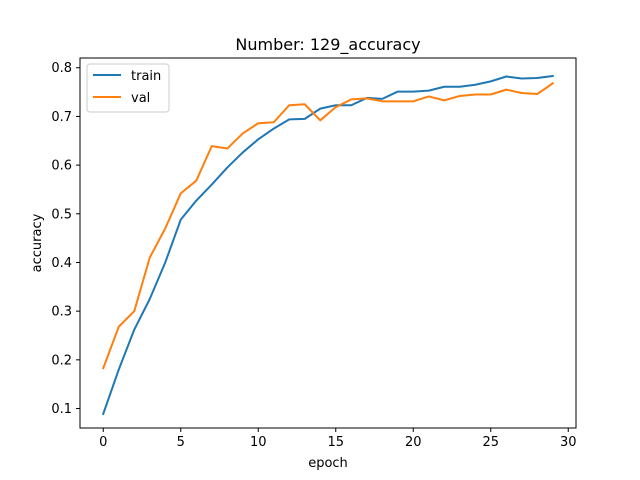  Describe the element at coordinates (61, 68) in the screenshot. I see `y-tick-label: 0.8` at that location.